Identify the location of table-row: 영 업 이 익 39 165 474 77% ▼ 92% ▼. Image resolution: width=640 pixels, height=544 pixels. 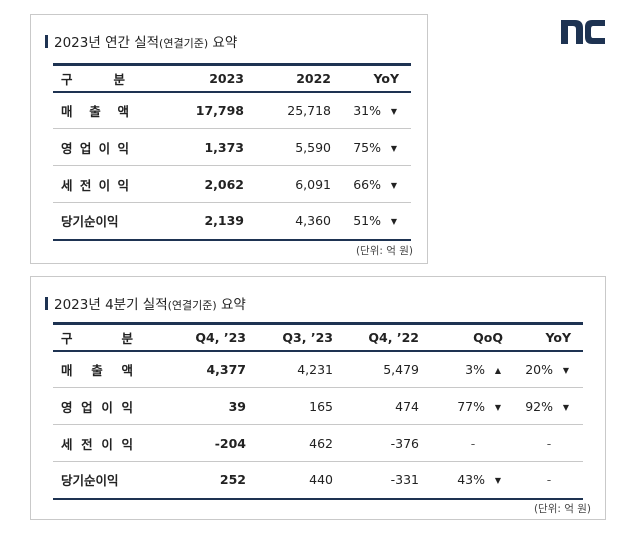
(318, 406).